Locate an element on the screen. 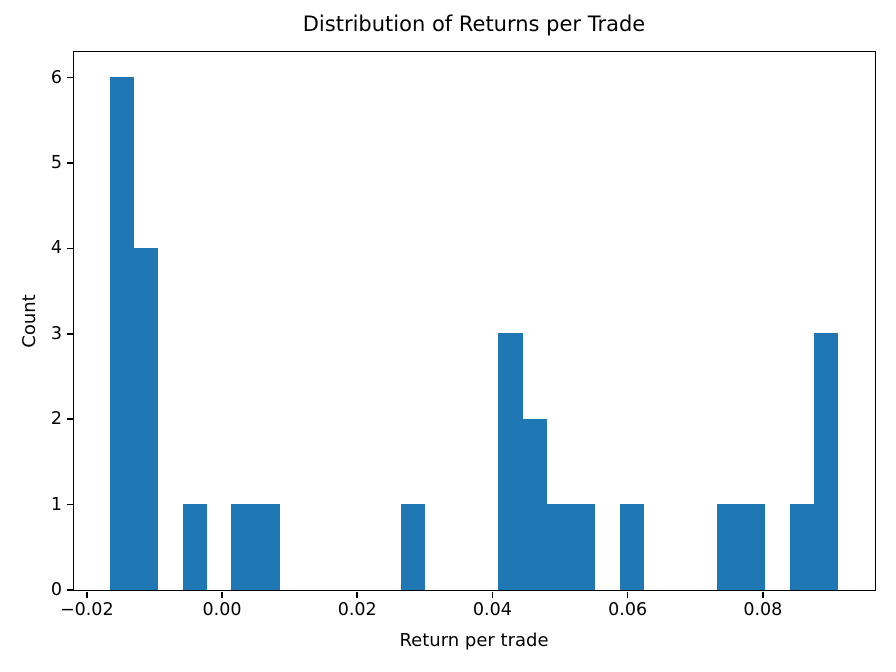 The image size is (896, 672). x-tick-label: 0.08 is located at coordinates (763, 609).